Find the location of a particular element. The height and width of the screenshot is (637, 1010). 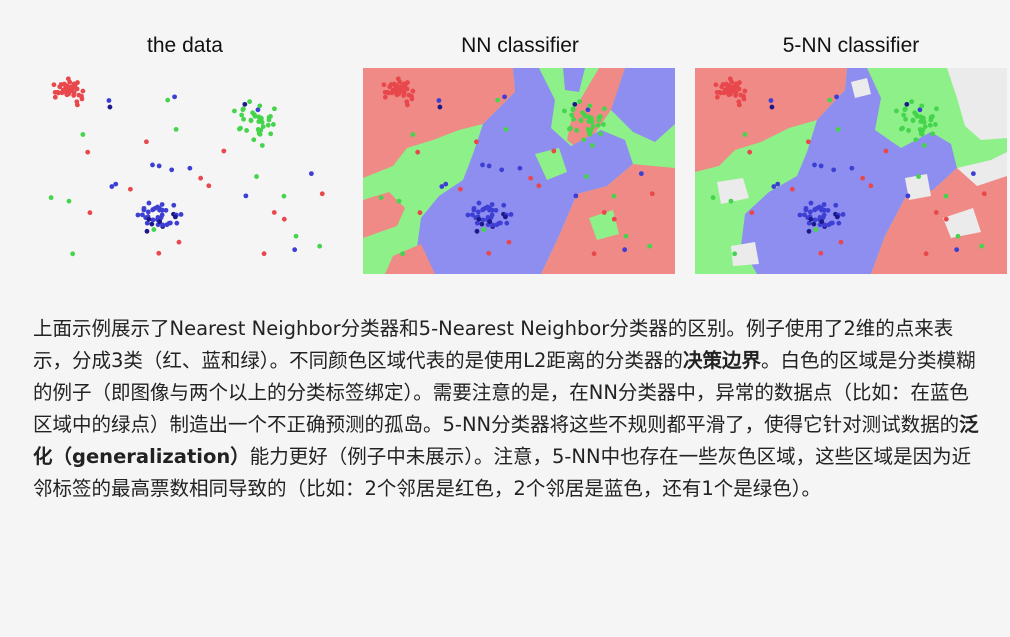

knn-gray-region-top-center is located at coordinates (861, 88).